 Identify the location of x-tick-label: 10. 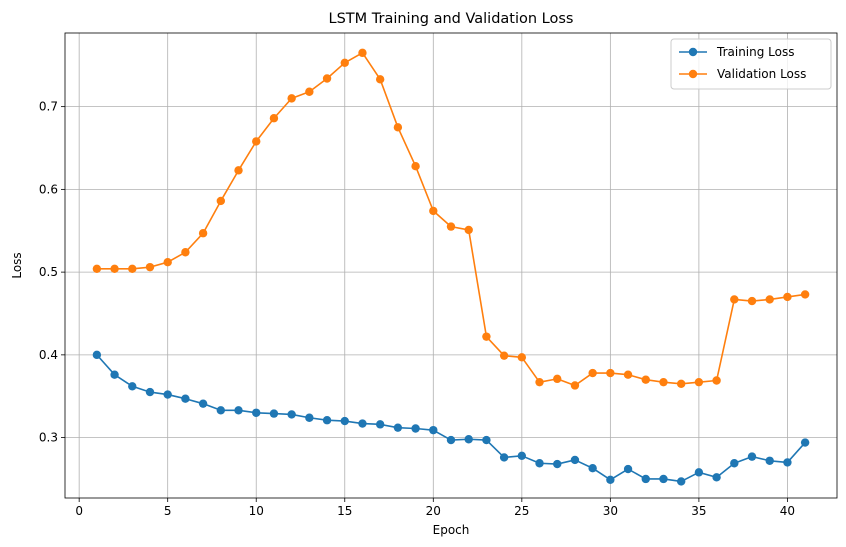
(256, 511).